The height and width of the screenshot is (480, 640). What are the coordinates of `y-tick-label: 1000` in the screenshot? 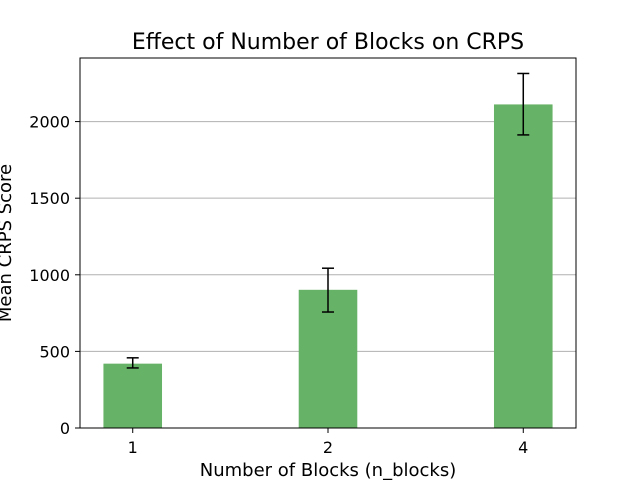 It's located at (49, 275).